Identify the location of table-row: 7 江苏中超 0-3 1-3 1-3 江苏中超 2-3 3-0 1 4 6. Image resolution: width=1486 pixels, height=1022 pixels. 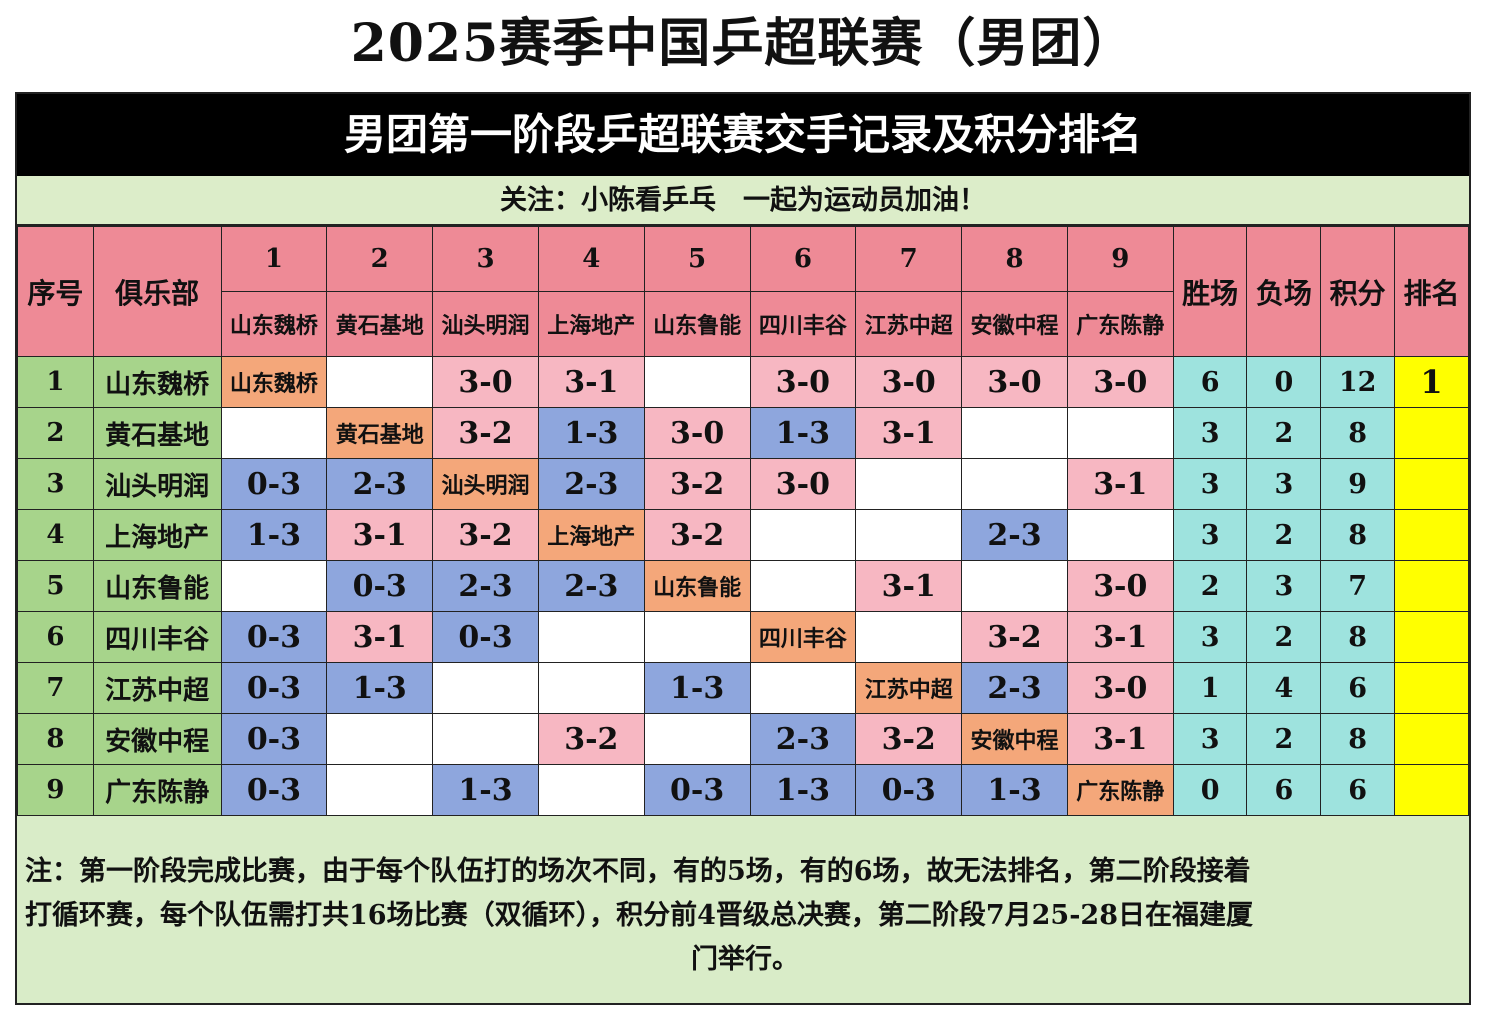
(743, 688).